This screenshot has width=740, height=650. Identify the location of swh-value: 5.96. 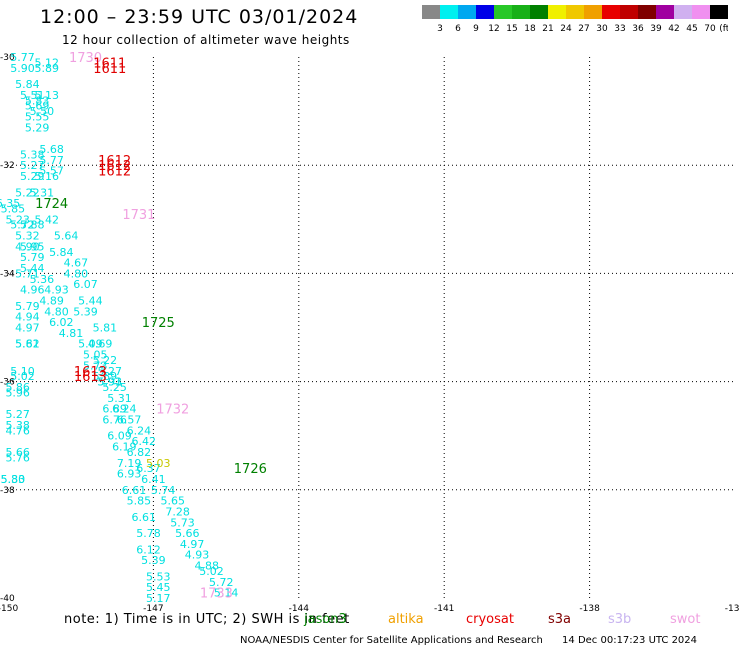
(17, 392).